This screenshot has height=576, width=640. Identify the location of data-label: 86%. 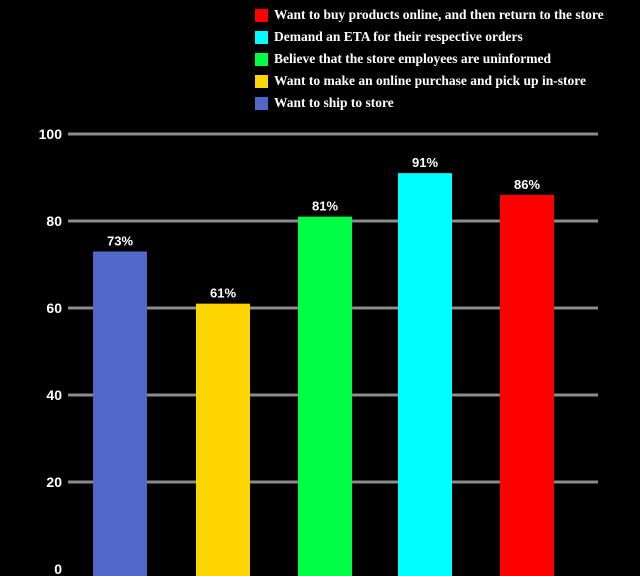
(527, 184).